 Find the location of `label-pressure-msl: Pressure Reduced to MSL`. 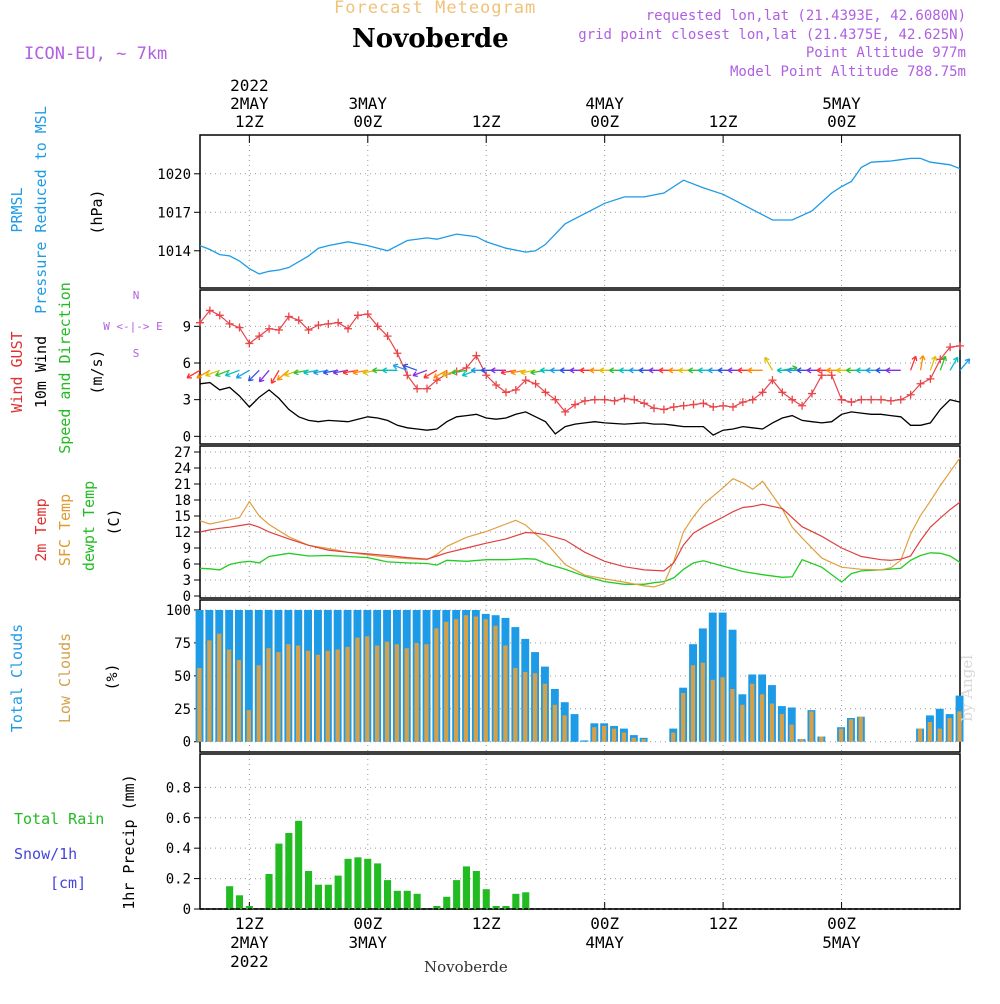

label-pressure-msl: Pressure Reduced to MSL is located at coordinates (41, 210).